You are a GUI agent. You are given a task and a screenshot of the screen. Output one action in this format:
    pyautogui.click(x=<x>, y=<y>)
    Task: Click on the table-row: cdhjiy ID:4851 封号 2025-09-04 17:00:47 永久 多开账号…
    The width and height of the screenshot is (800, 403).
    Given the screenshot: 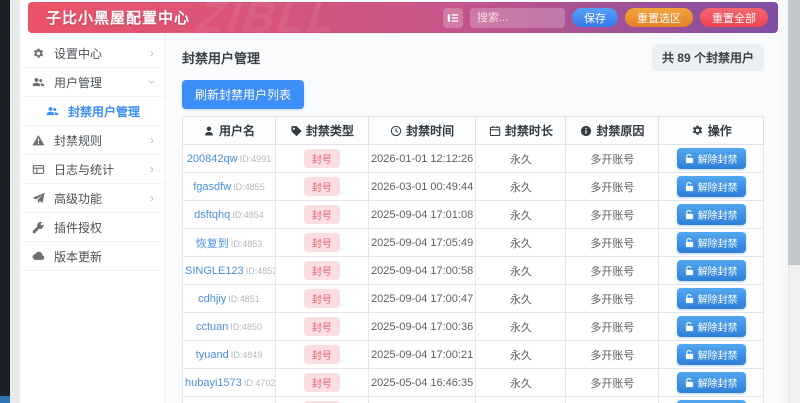 What is the action you would take?
    pyautogui.click(x=473, y=298)
    